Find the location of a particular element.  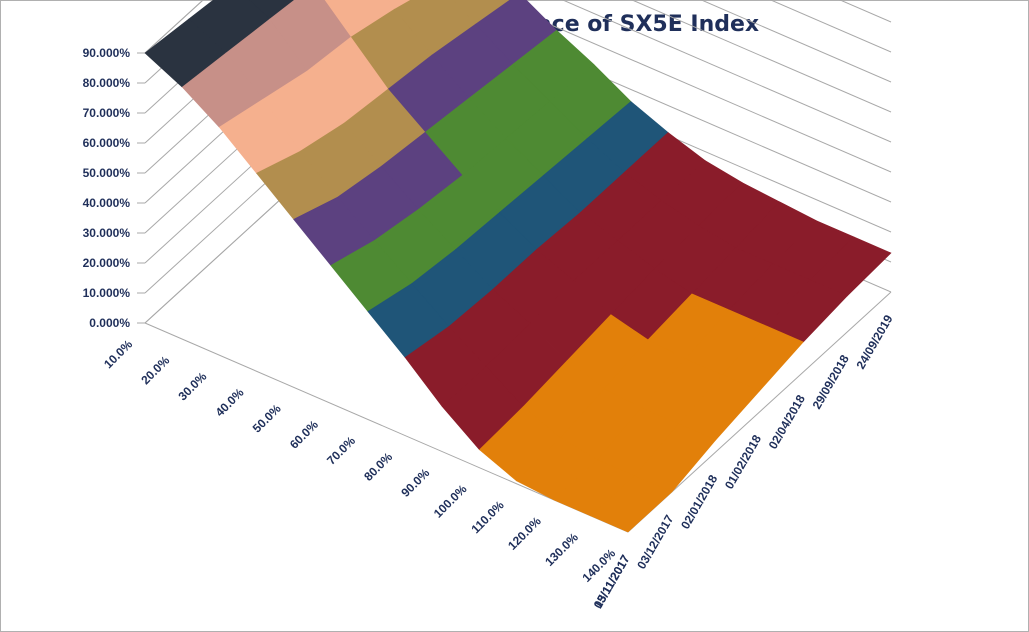

strike-tick-label: 40.0% is located at coordinates (230, 402).